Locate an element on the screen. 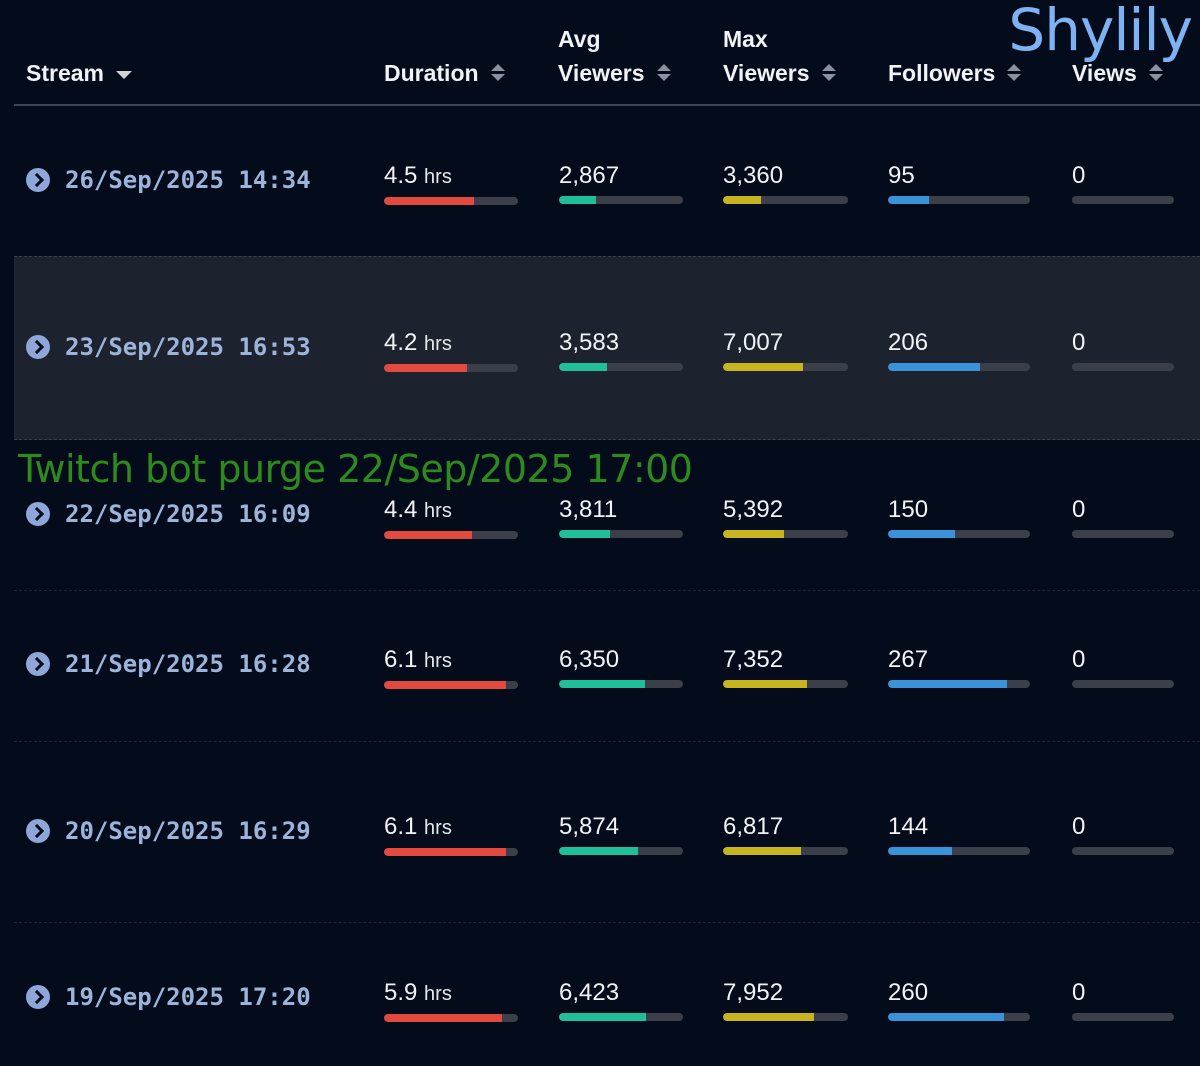 This screenshot has height=1066, width=1200. followers-cell: 260 is located at coordinates (959, 1000).